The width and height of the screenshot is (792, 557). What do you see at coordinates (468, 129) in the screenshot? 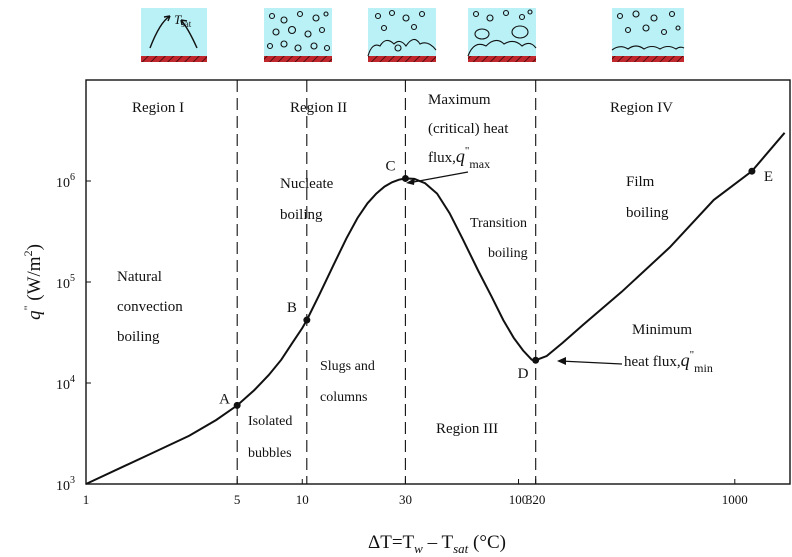
I see `maximum-label-2: (critical) heat` at bounding box center [468, 129].